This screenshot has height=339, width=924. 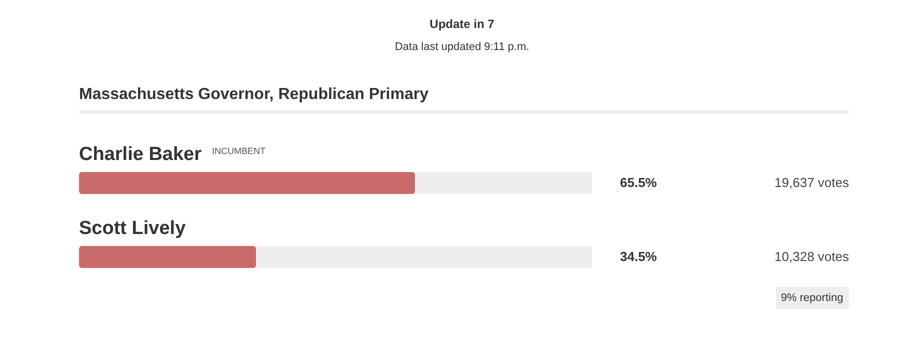 What do you see at coordinates (812, 182) in the screenshot?
I see `text: 19,637 votes` at bounding box center [812, 182].